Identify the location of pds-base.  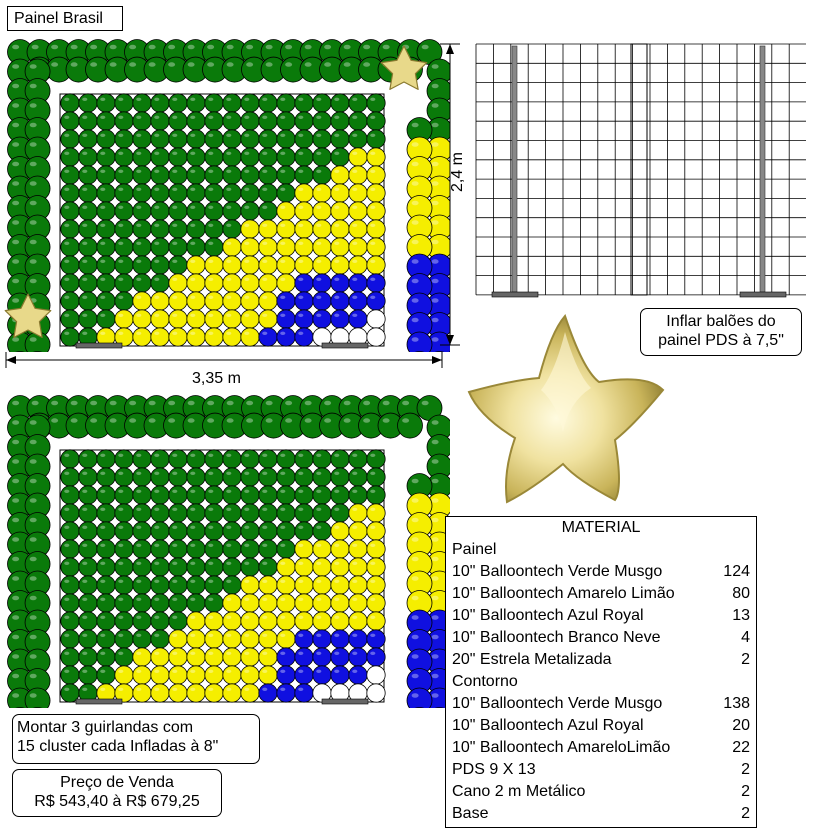
(763, 294).